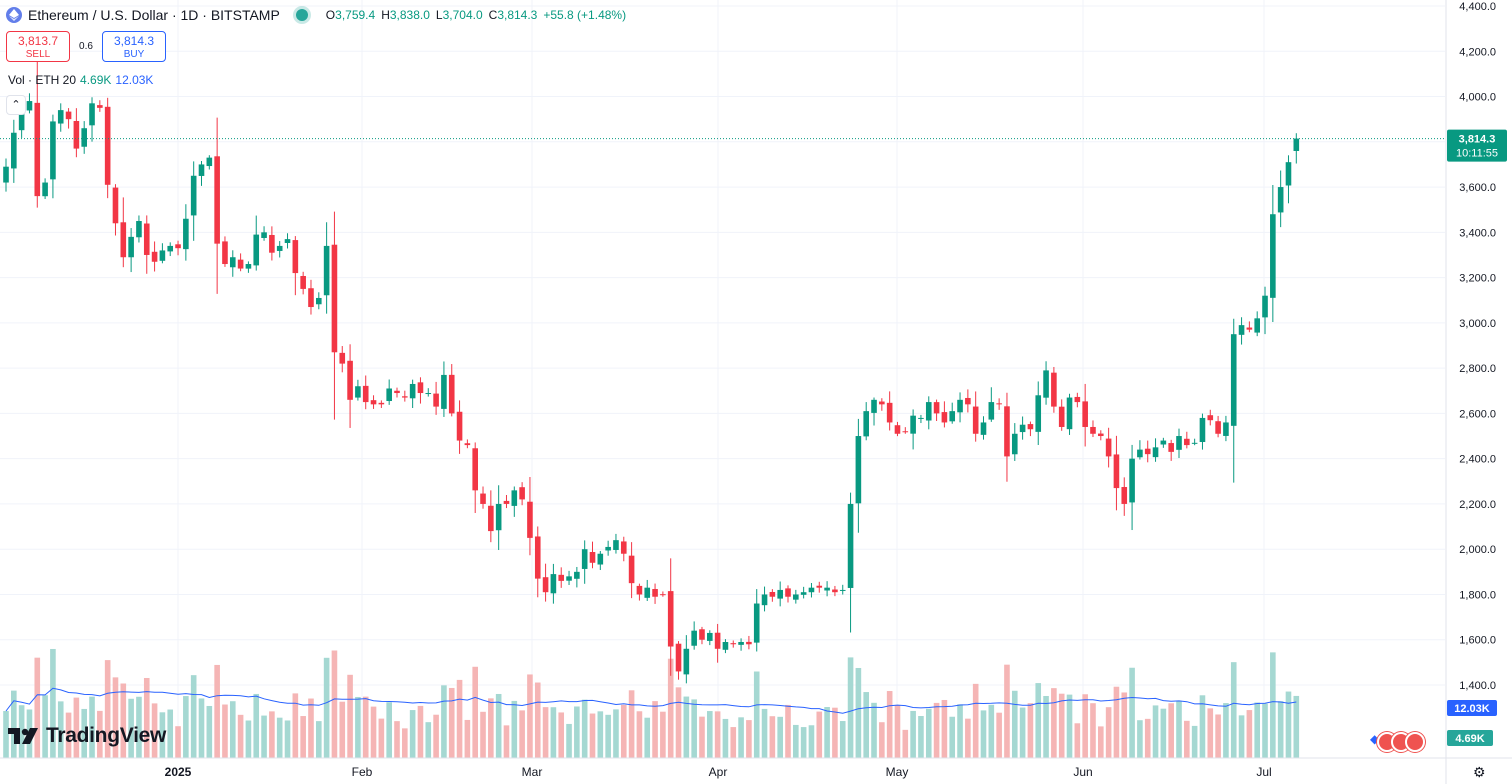 This screenshot has width=1512, height=784. What do you see at coordinates (493, 15) in the screenshot?
I see `ohlc-key: C` at bounding box center [493, 15].